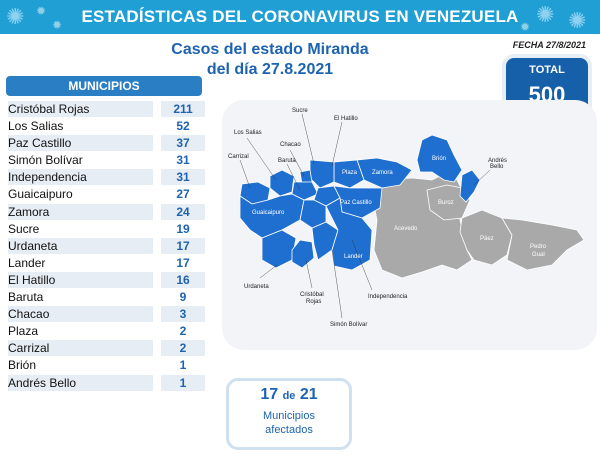 The height and width of the screenshot is (454, 600). I want to click on municipio-name: Lander, so click(80, 262).